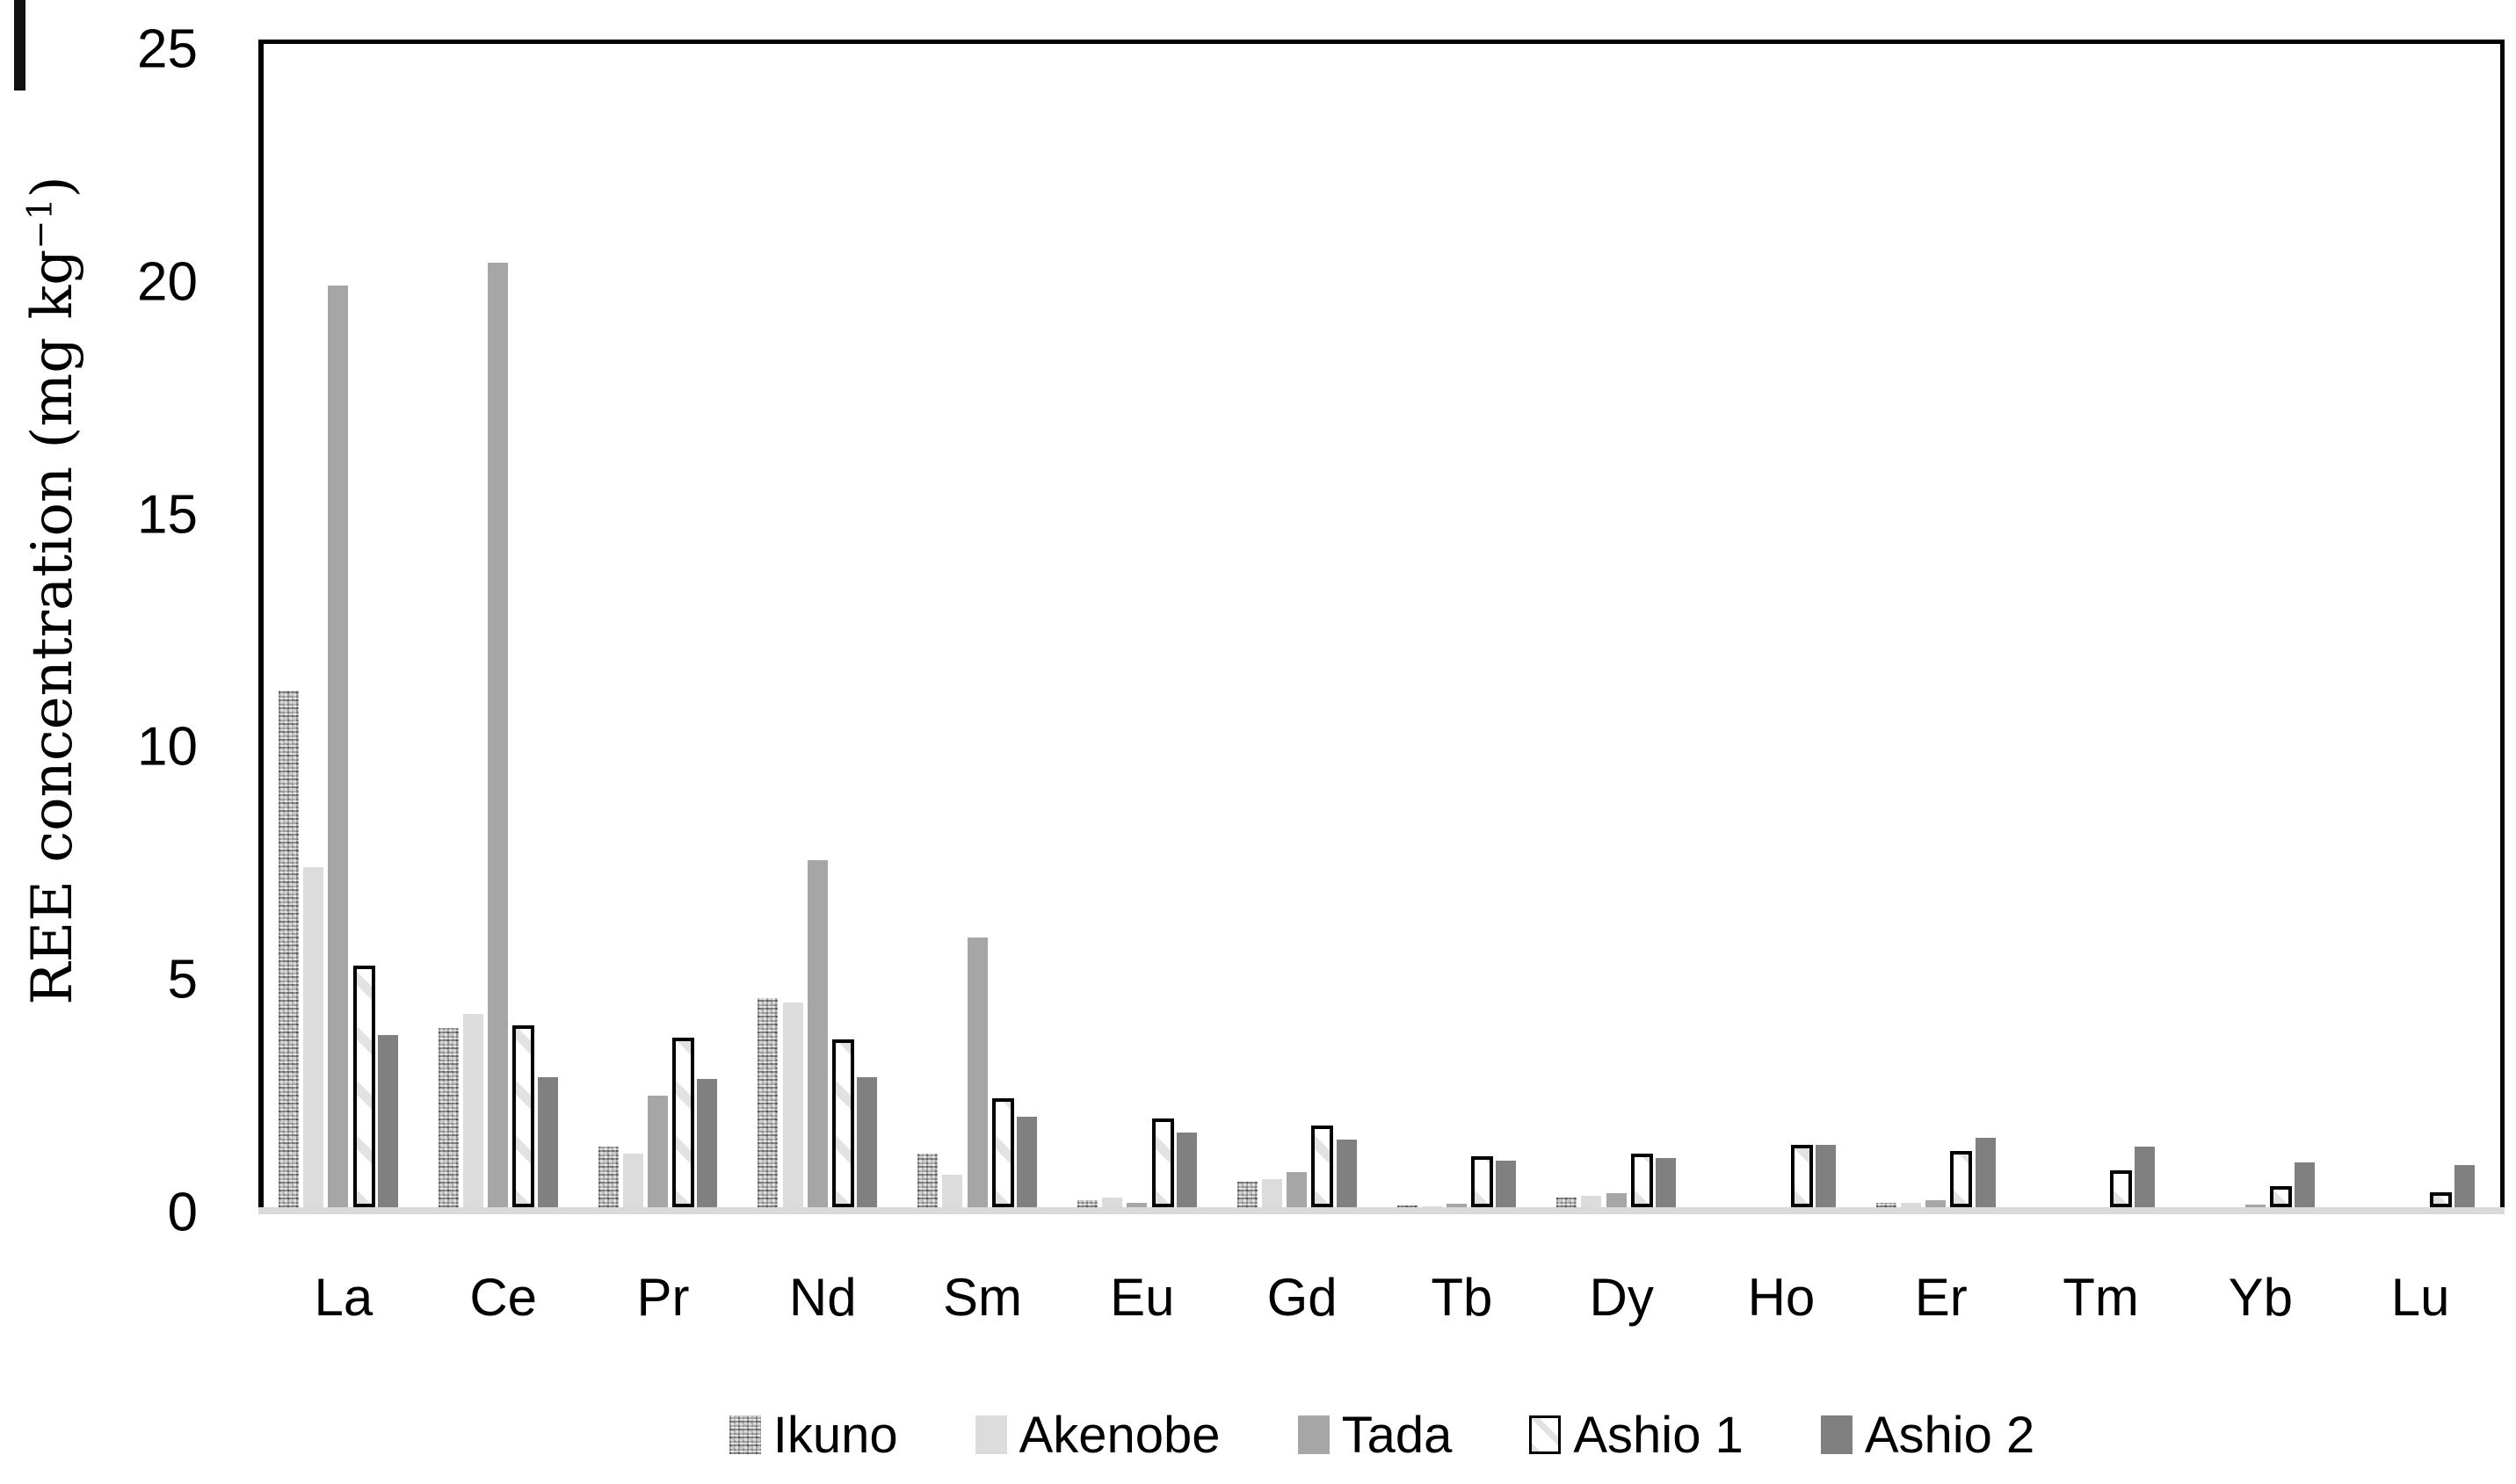 This screenshot has height=1484, width=2516. I want to click on bar-ashio-1-ho, so click(1801, 1176).